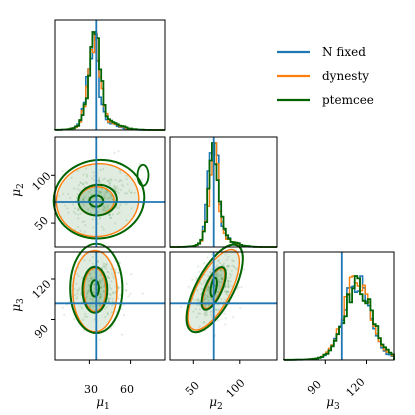  I want to click on hist-mu3-nf, so click(339, 318).